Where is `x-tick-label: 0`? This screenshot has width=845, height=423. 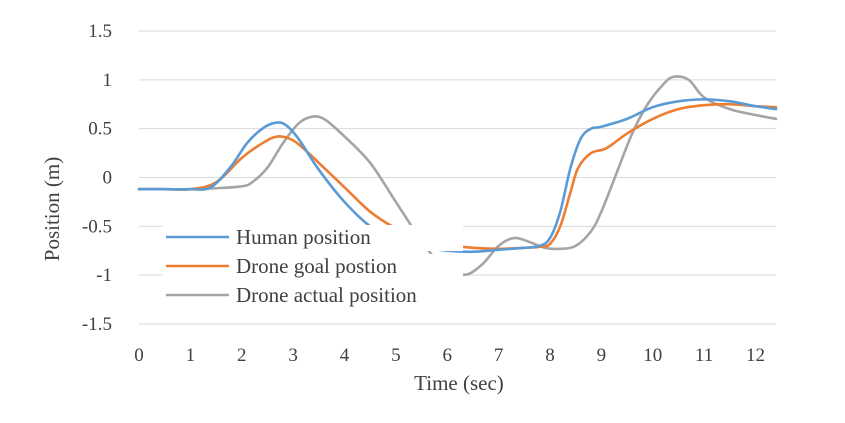
x-tick-label: 0 is located at coordinates (139, 355).